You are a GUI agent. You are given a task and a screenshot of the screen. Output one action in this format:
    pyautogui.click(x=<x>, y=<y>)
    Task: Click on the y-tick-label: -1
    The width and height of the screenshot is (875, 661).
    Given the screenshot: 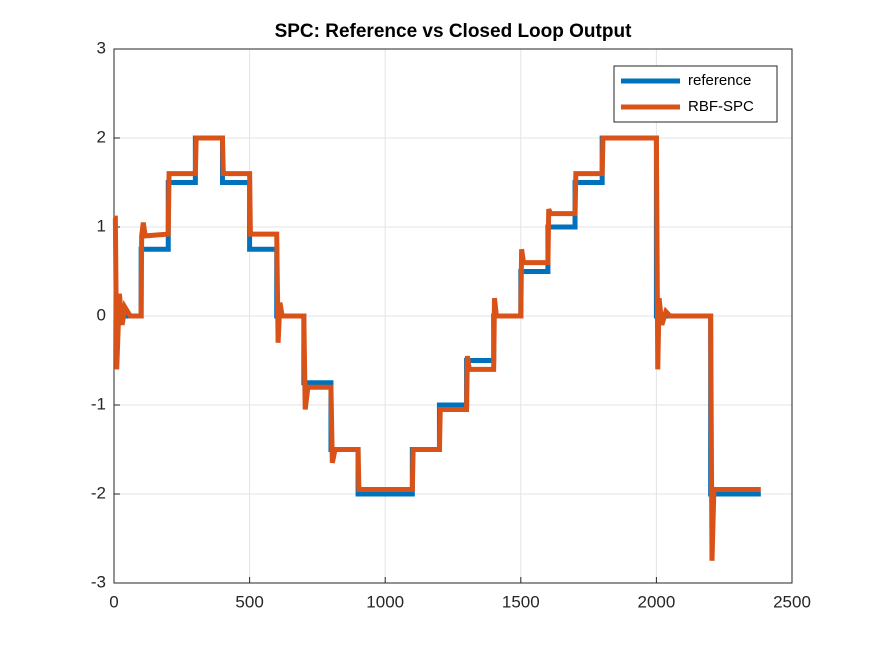 What is the action you would take?
    pyautogui.click(x=98, y=403)
    